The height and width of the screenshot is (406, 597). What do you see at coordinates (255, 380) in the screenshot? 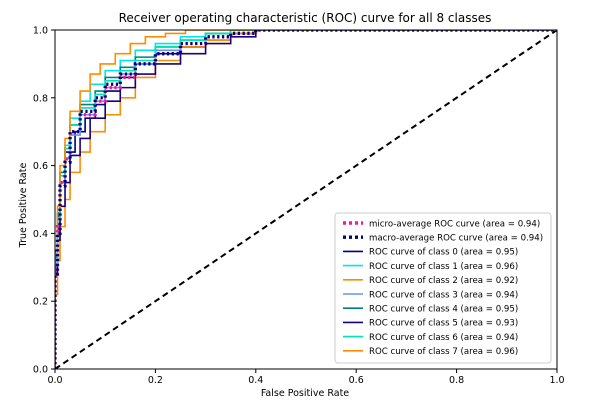
I see `x-tick-label: 0.4` at bounding box center [255, 380].